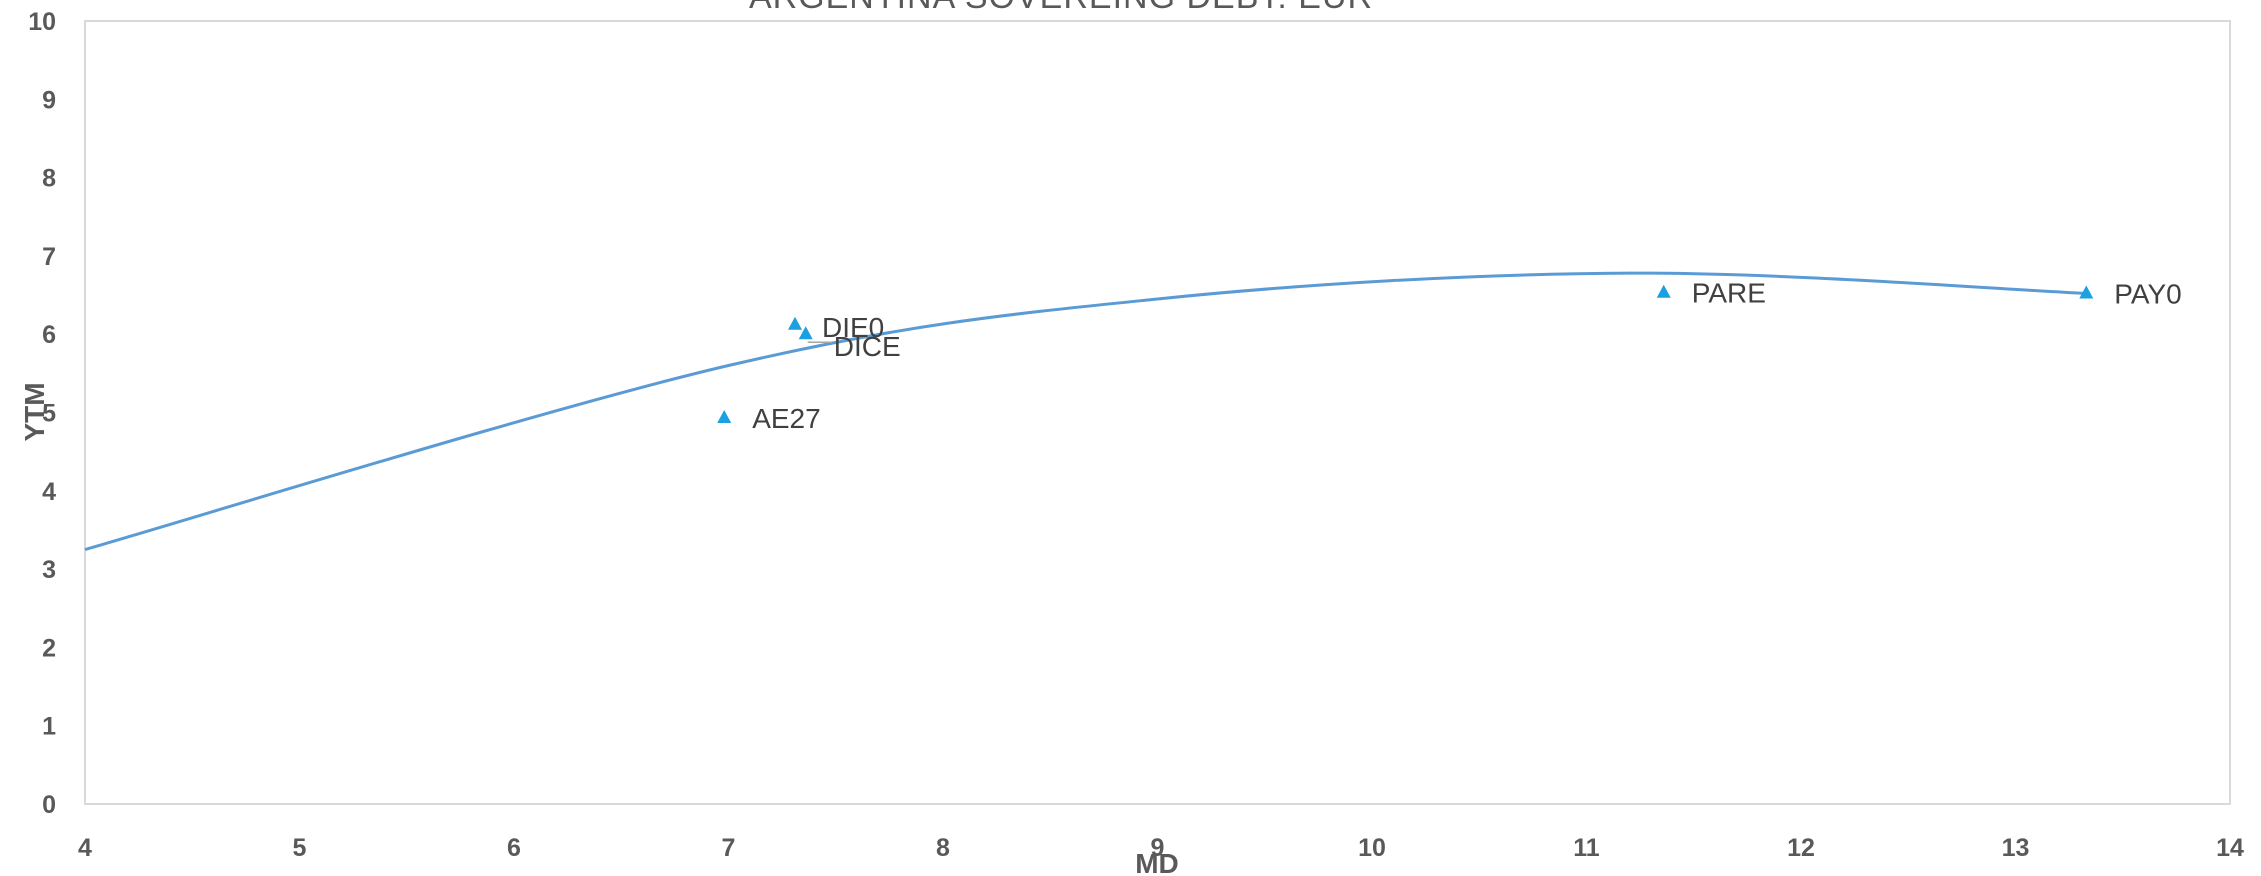 The height and width of the screenshot is (876, 2261). I want to click on x-axis: 4 5 6 7 8 9 10 11 12 13 14, so click(1161, 848).